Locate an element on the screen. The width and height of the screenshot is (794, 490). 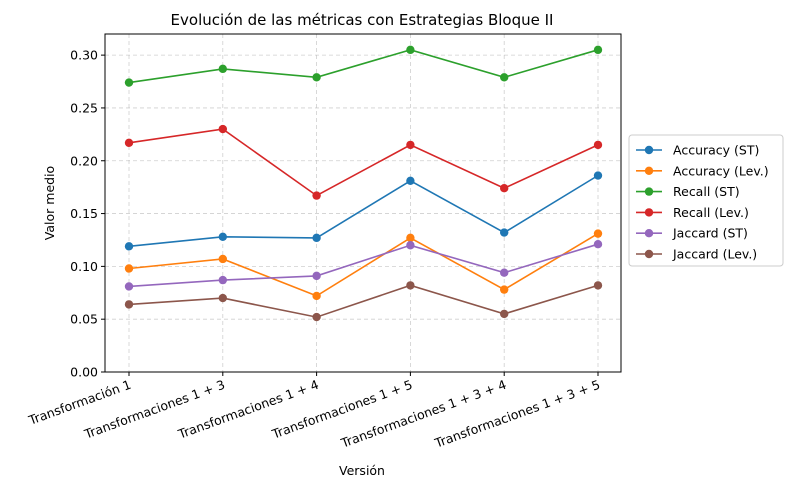
y-axis-label: Valor medio is located at coordinates (49, 203).